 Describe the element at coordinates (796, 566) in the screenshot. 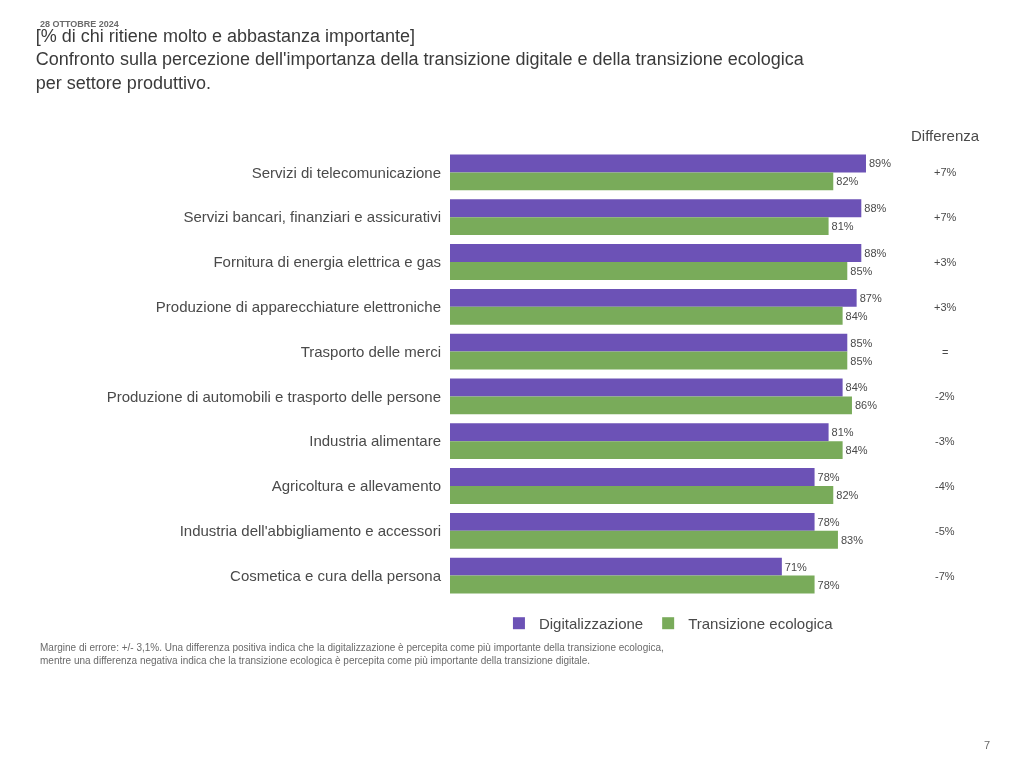

I see `data-label: 71%` at that location.